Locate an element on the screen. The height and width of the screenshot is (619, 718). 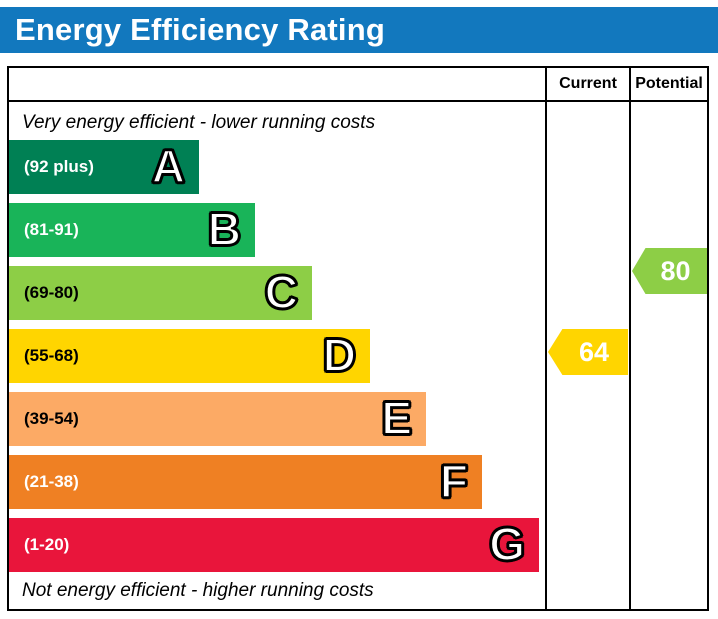
band-row-a: (92 plus) A is located at coordinates (104, 166).